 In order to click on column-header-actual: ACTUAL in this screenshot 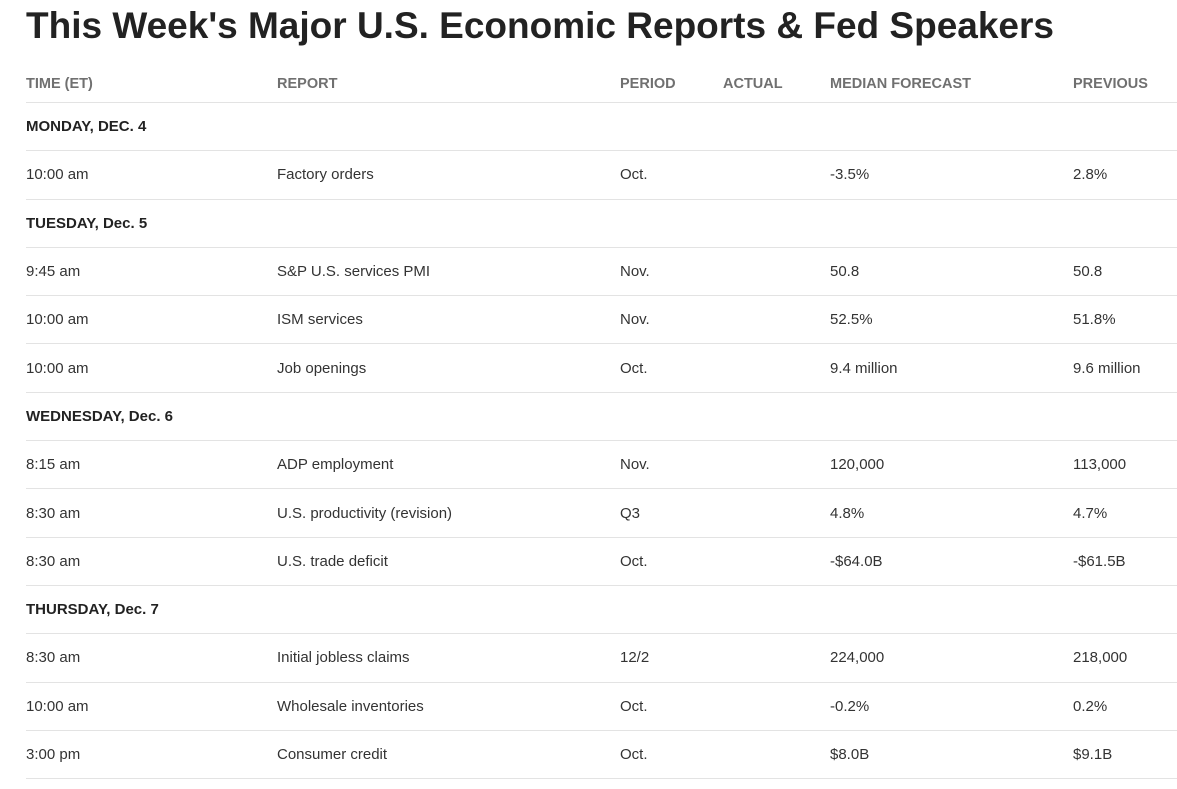, I will do `click(753, 84)`.